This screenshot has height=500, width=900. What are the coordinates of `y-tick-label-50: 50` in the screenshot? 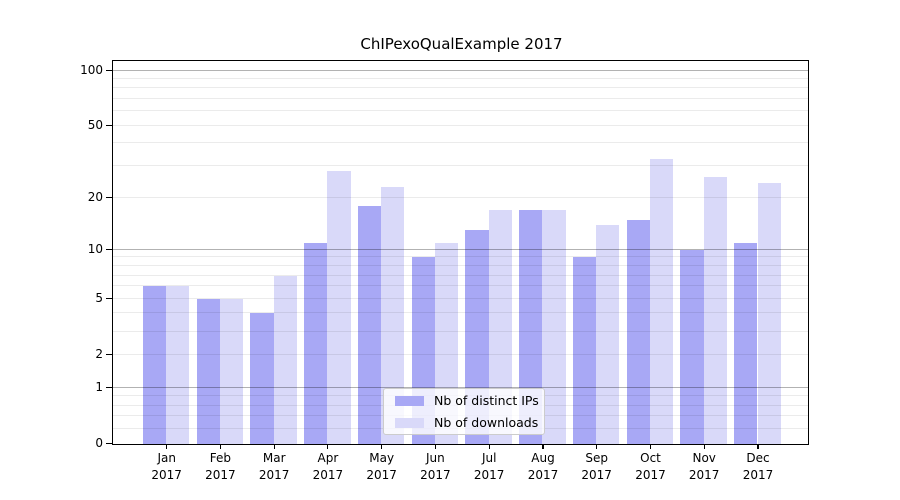 It's located at (95, 125).